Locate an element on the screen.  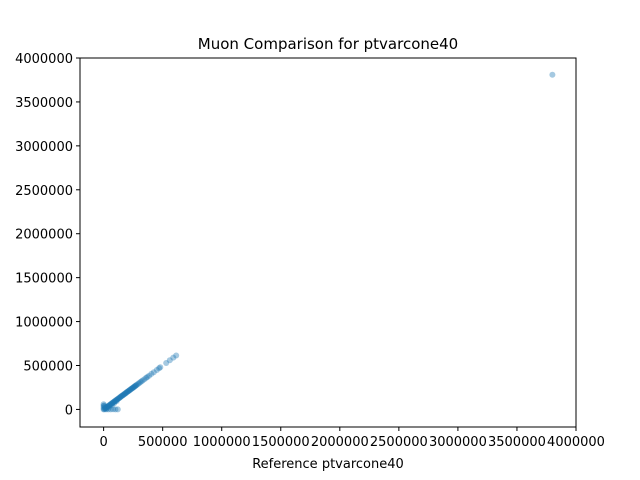
y-tick-label: 1000000 is located at coordinates (44, 323).